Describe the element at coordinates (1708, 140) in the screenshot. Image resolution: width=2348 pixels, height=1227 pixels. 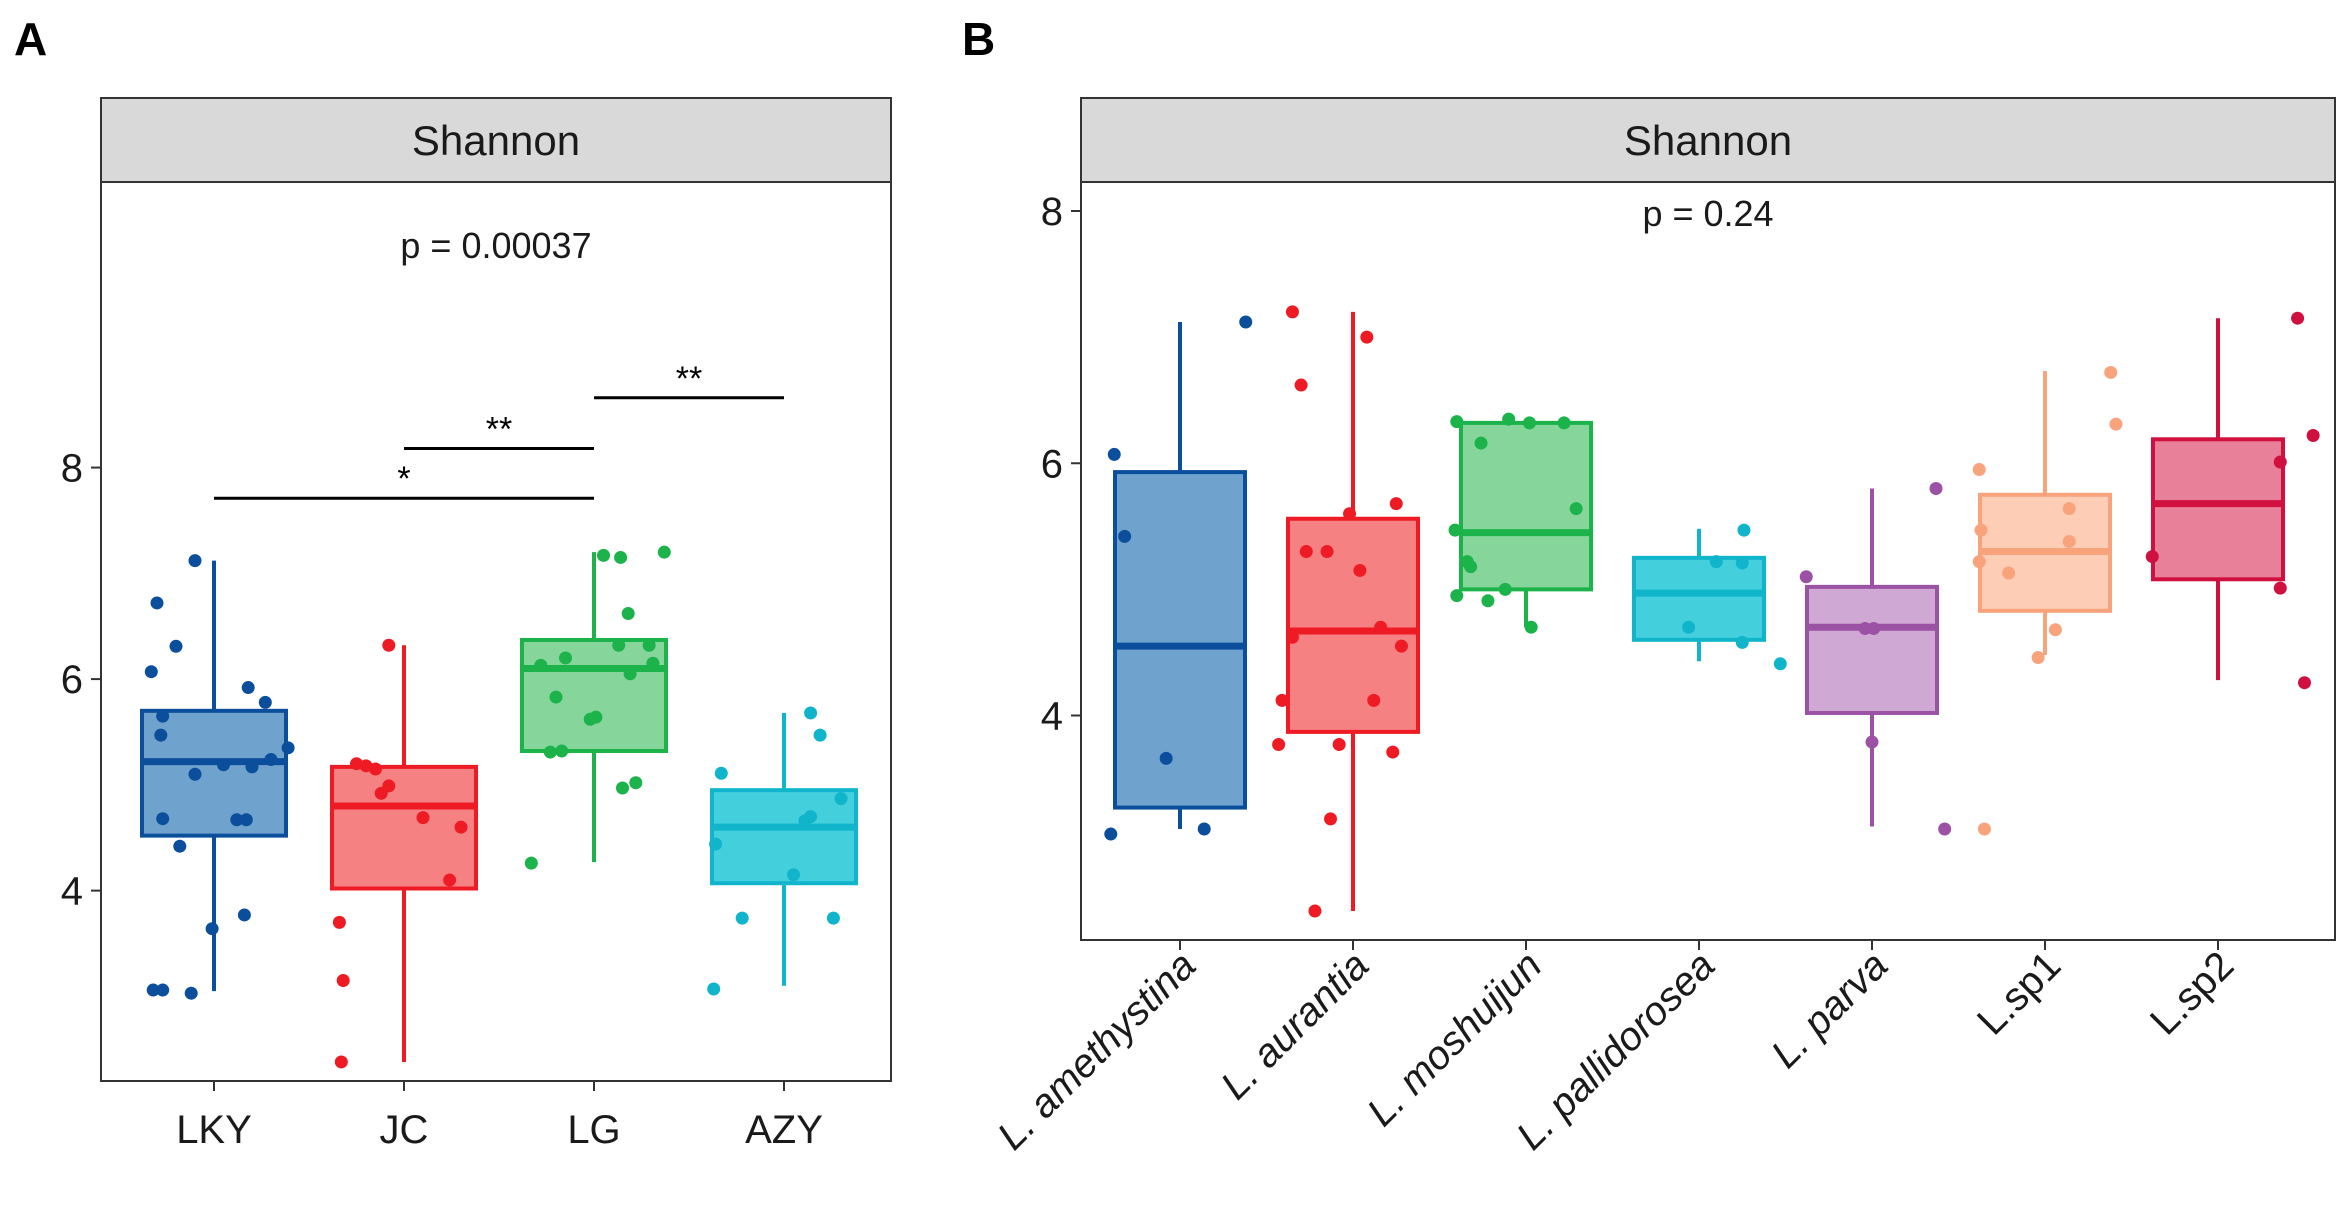
I see `facet-strip` at that location.